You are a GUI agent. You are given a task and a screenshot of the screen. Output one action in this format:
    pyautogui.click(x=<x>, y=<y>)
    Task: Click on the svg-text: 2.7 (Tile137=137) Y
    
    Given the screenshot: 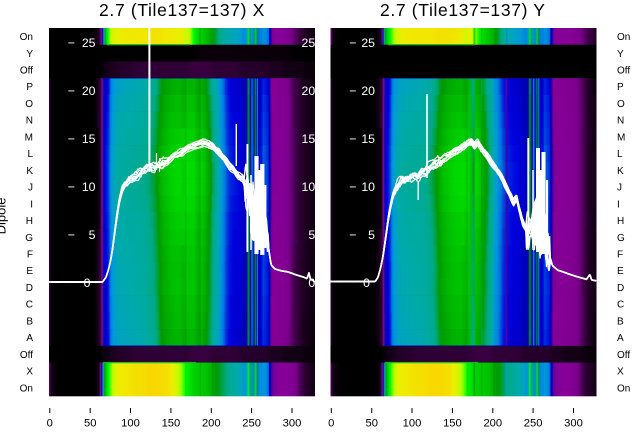 What is the action you would take?
    pyautogui.click(x=463, y=10)
    